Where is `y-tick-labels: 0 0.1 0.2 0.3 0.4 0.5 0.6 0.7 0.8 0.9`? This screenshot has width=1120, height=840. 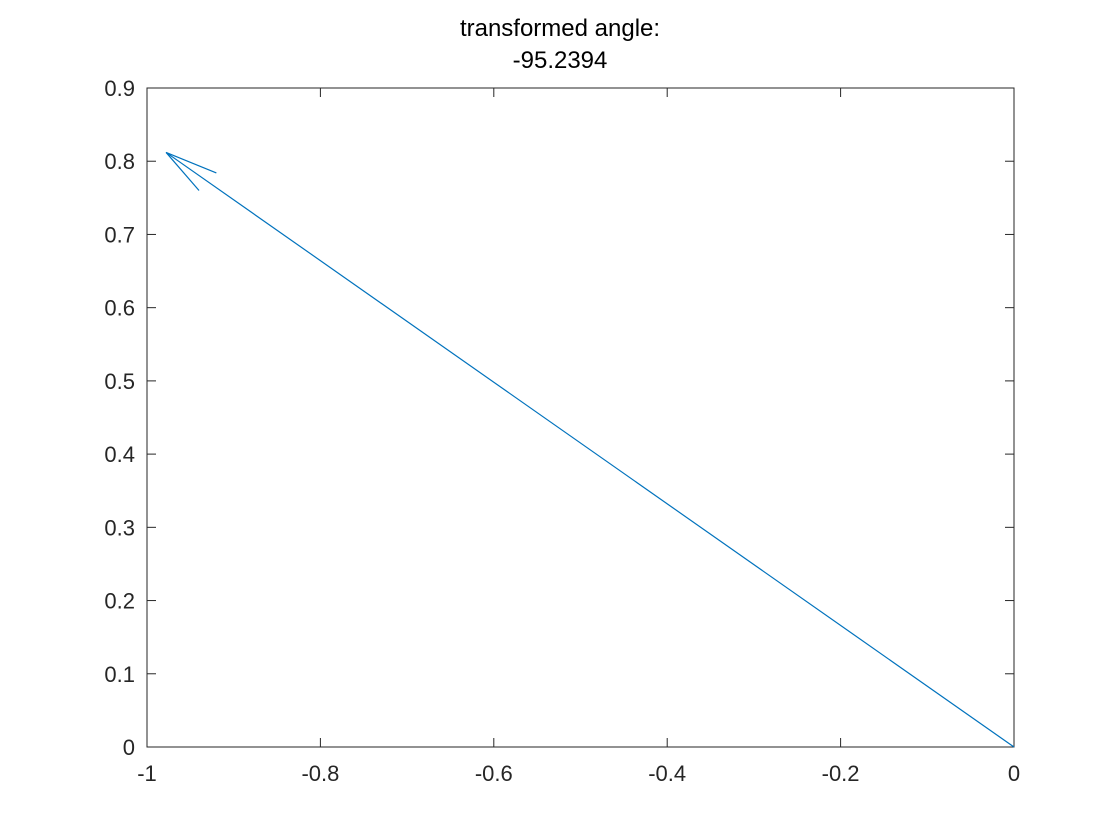
y-tick-labels: 0 0.1 0.2 0.3 0.4 0.5 0.6 0.7 0.8 0.9 is located at coordinates (119, 418).